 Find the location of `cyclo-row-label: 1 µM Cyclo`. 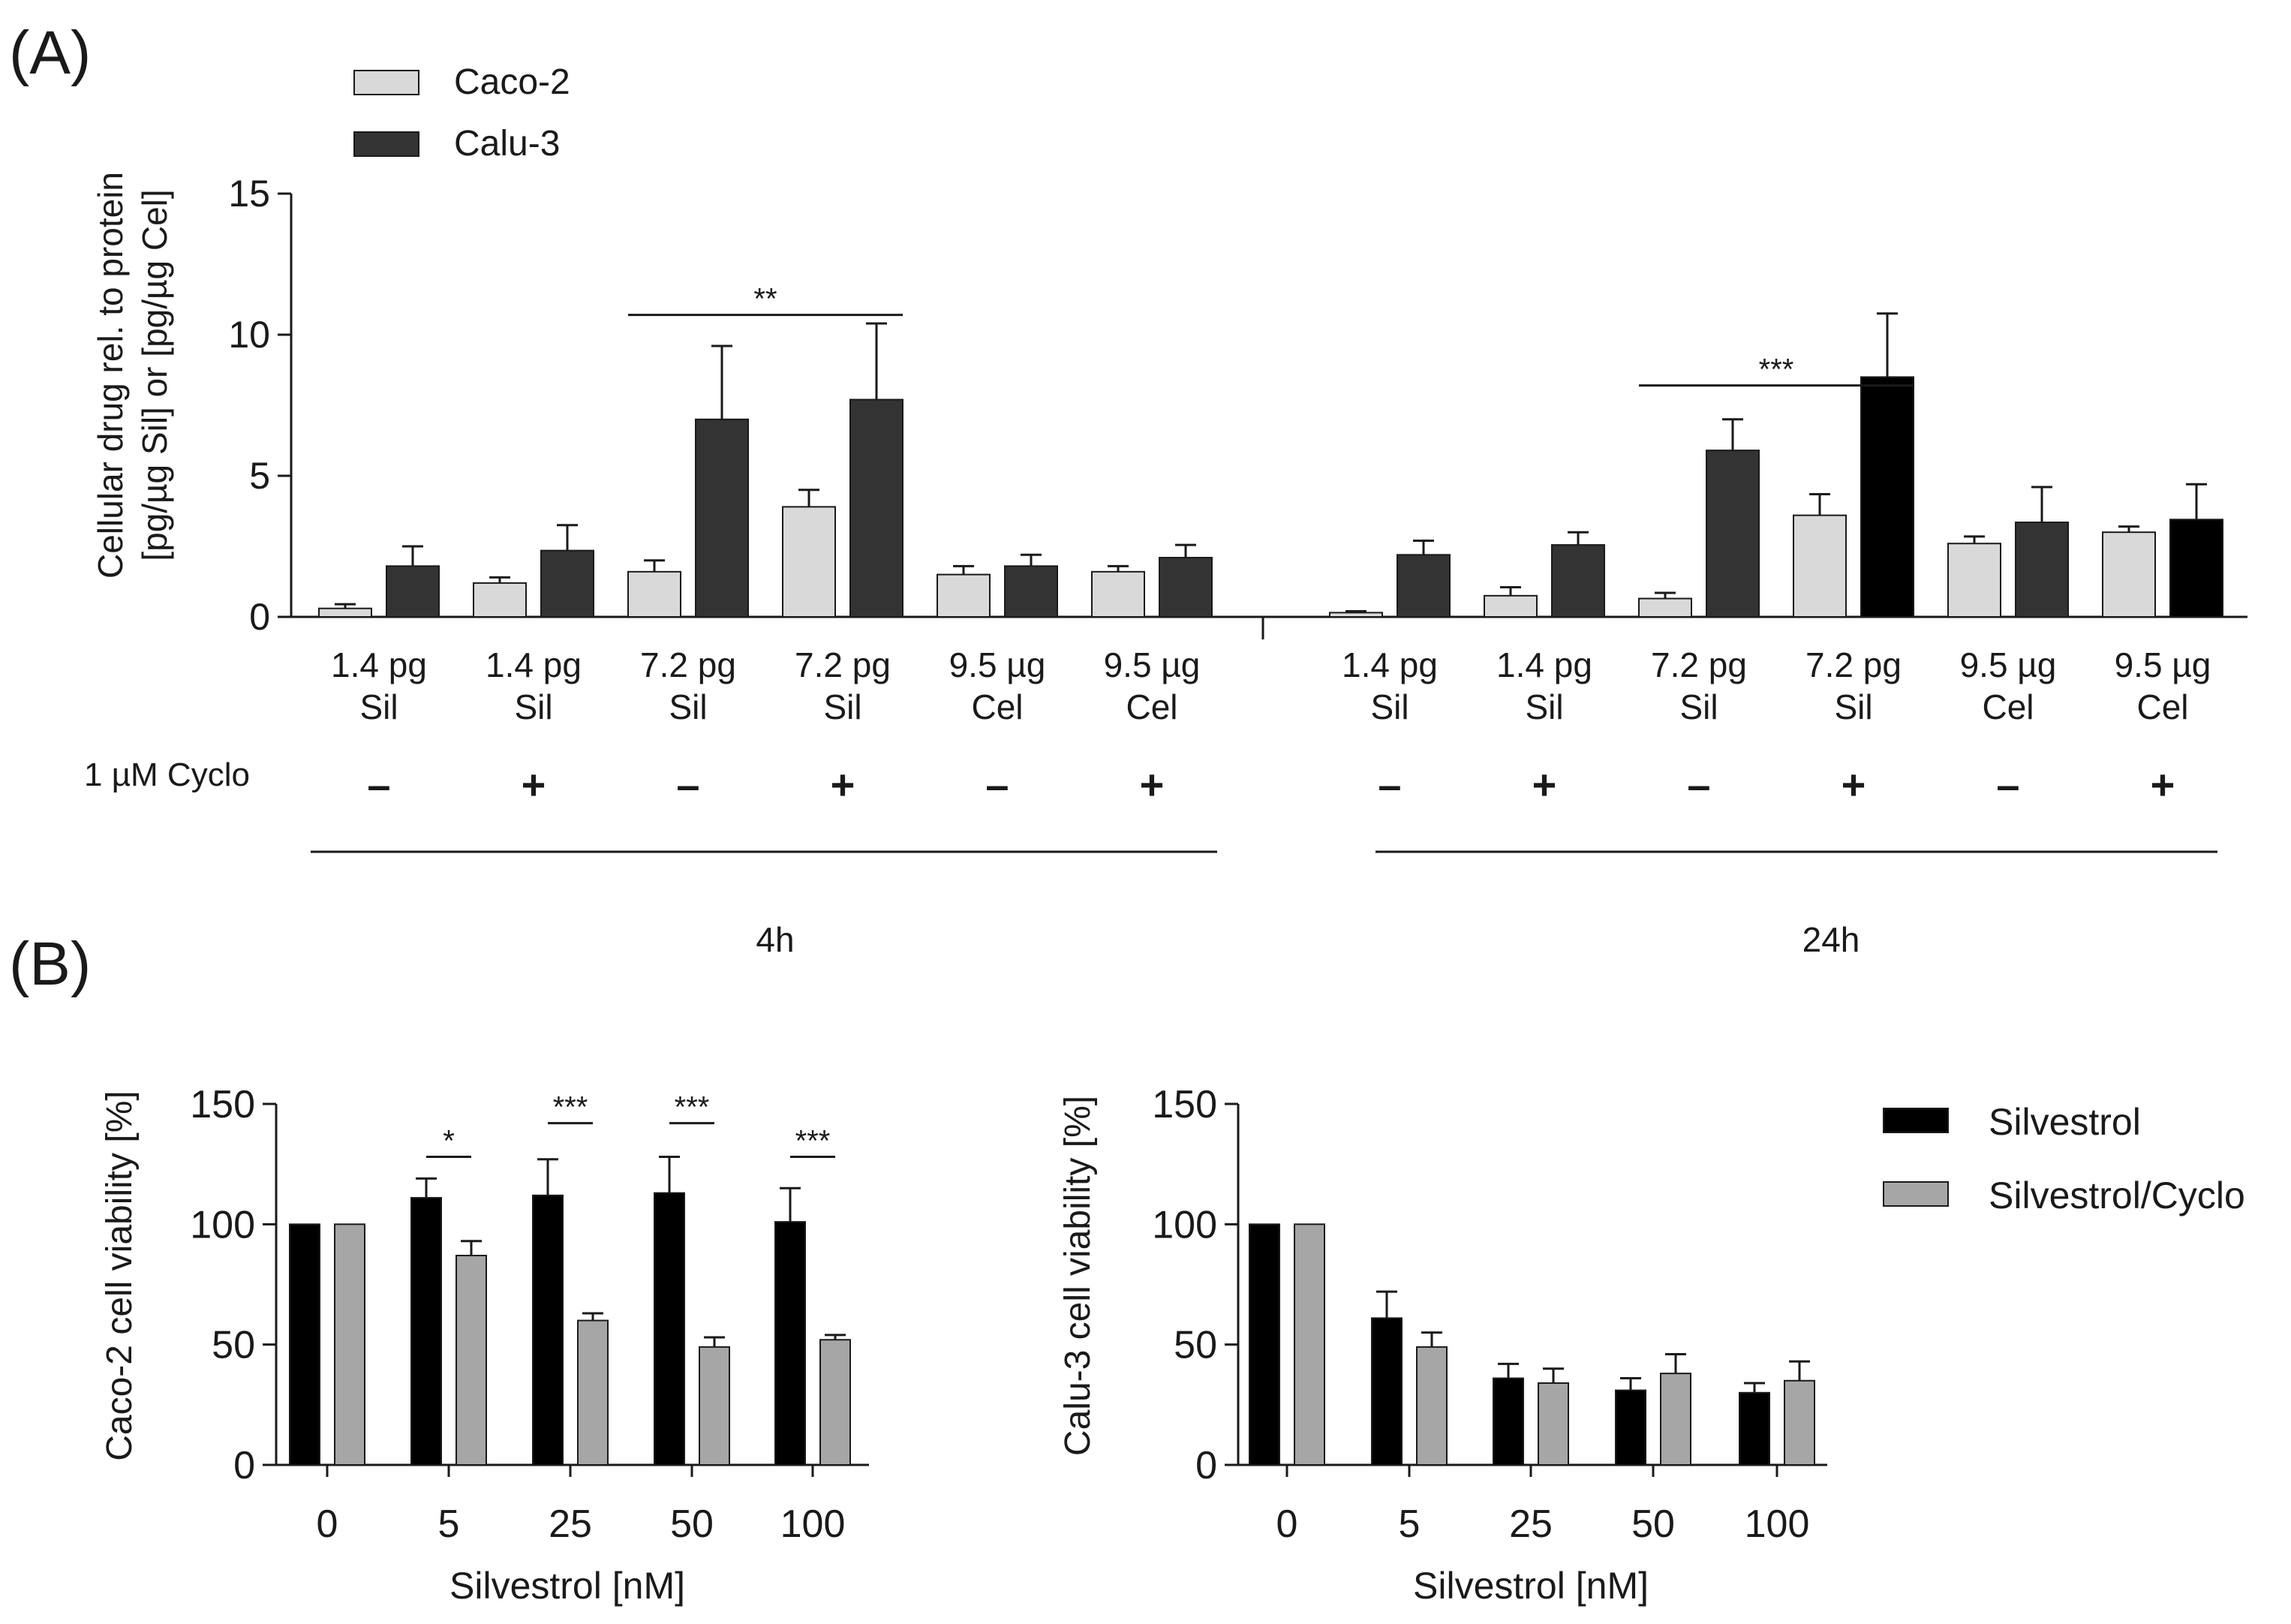

cyclo-row-label: 1 µM Cyclo is located at coordinates (167, 774).